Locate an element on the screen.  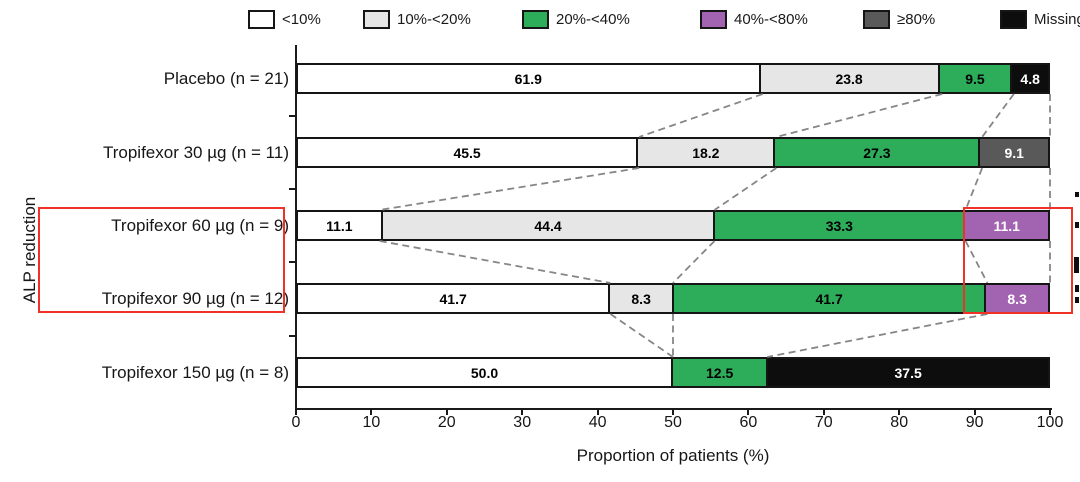
legend-item-label: ≥80% is located at coordinates (916, 19).